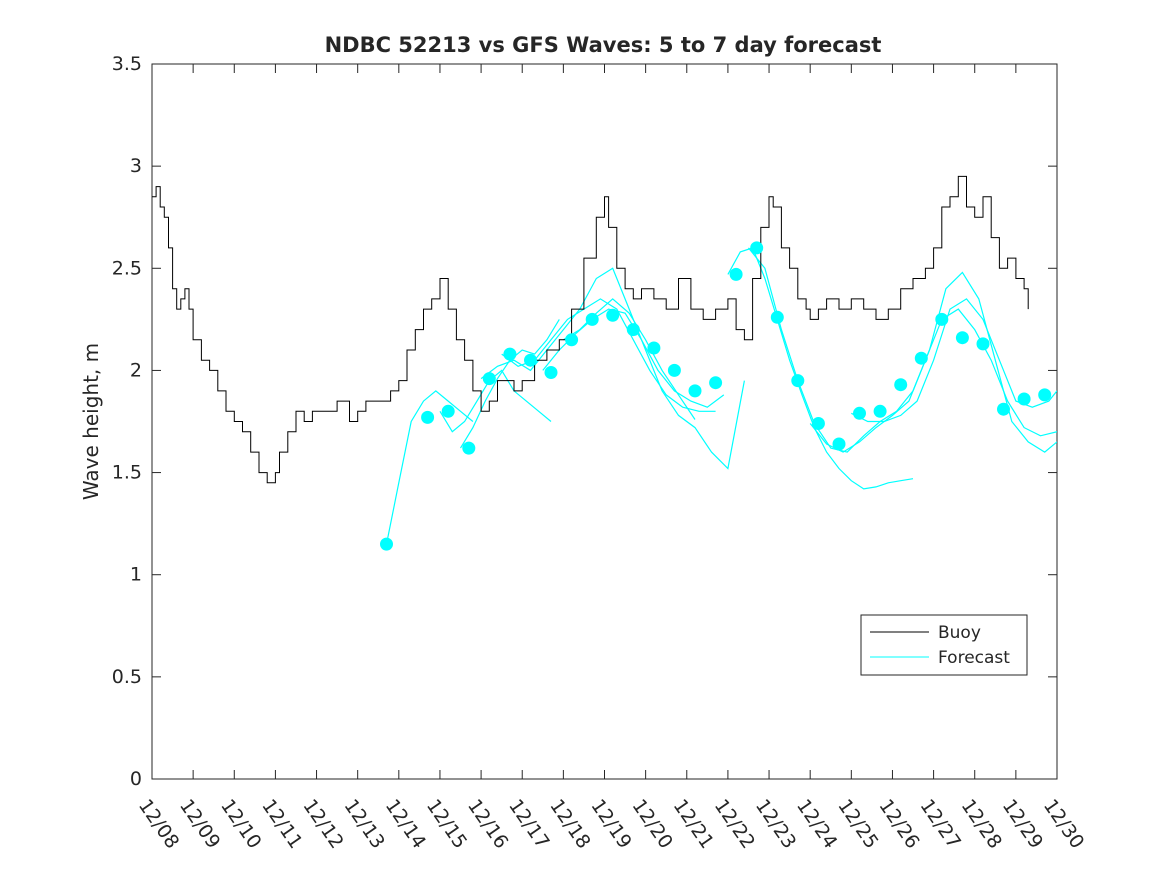 Image resolution: width=1167 pixels, height=875 pixels. I want to click on y-axis-label: Wave height, m, so click(91, 421).